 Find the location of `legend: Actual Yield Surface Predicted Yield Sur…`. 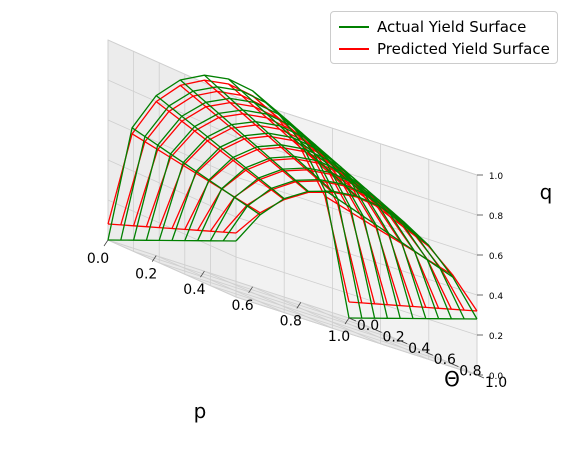

legend: Actual Yield Surface Predicted Yield Sur… is located at coordinates (444, 37).